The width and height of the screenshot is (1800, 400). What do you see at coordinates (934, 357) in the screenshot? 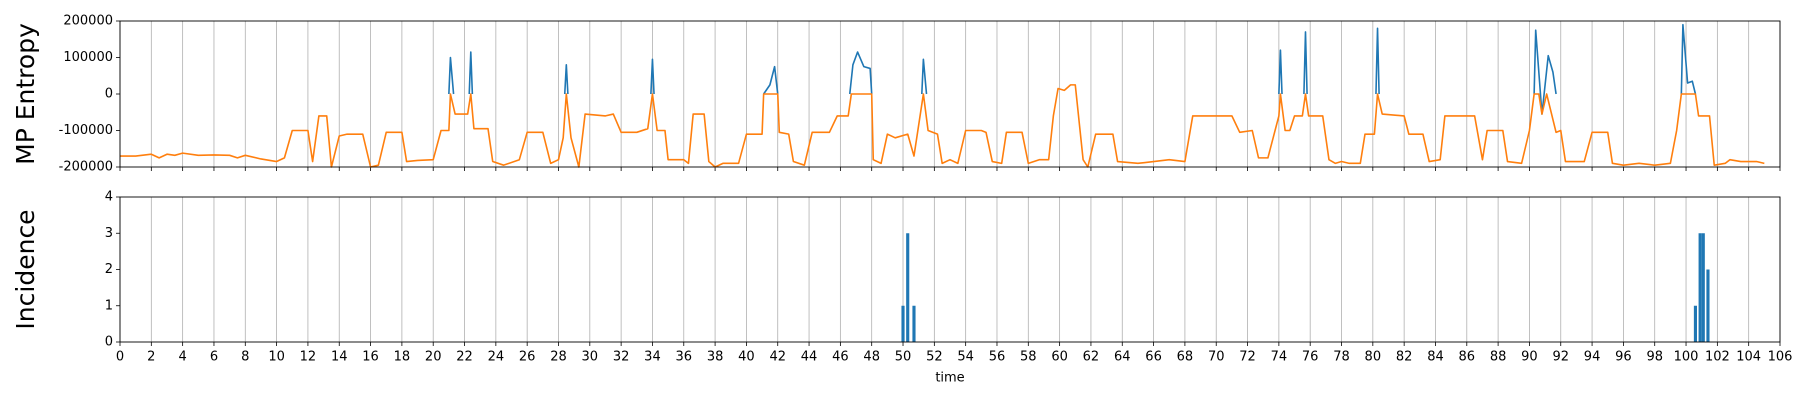
I see `x-tick-label: 52` at bounding box center [934, 357].